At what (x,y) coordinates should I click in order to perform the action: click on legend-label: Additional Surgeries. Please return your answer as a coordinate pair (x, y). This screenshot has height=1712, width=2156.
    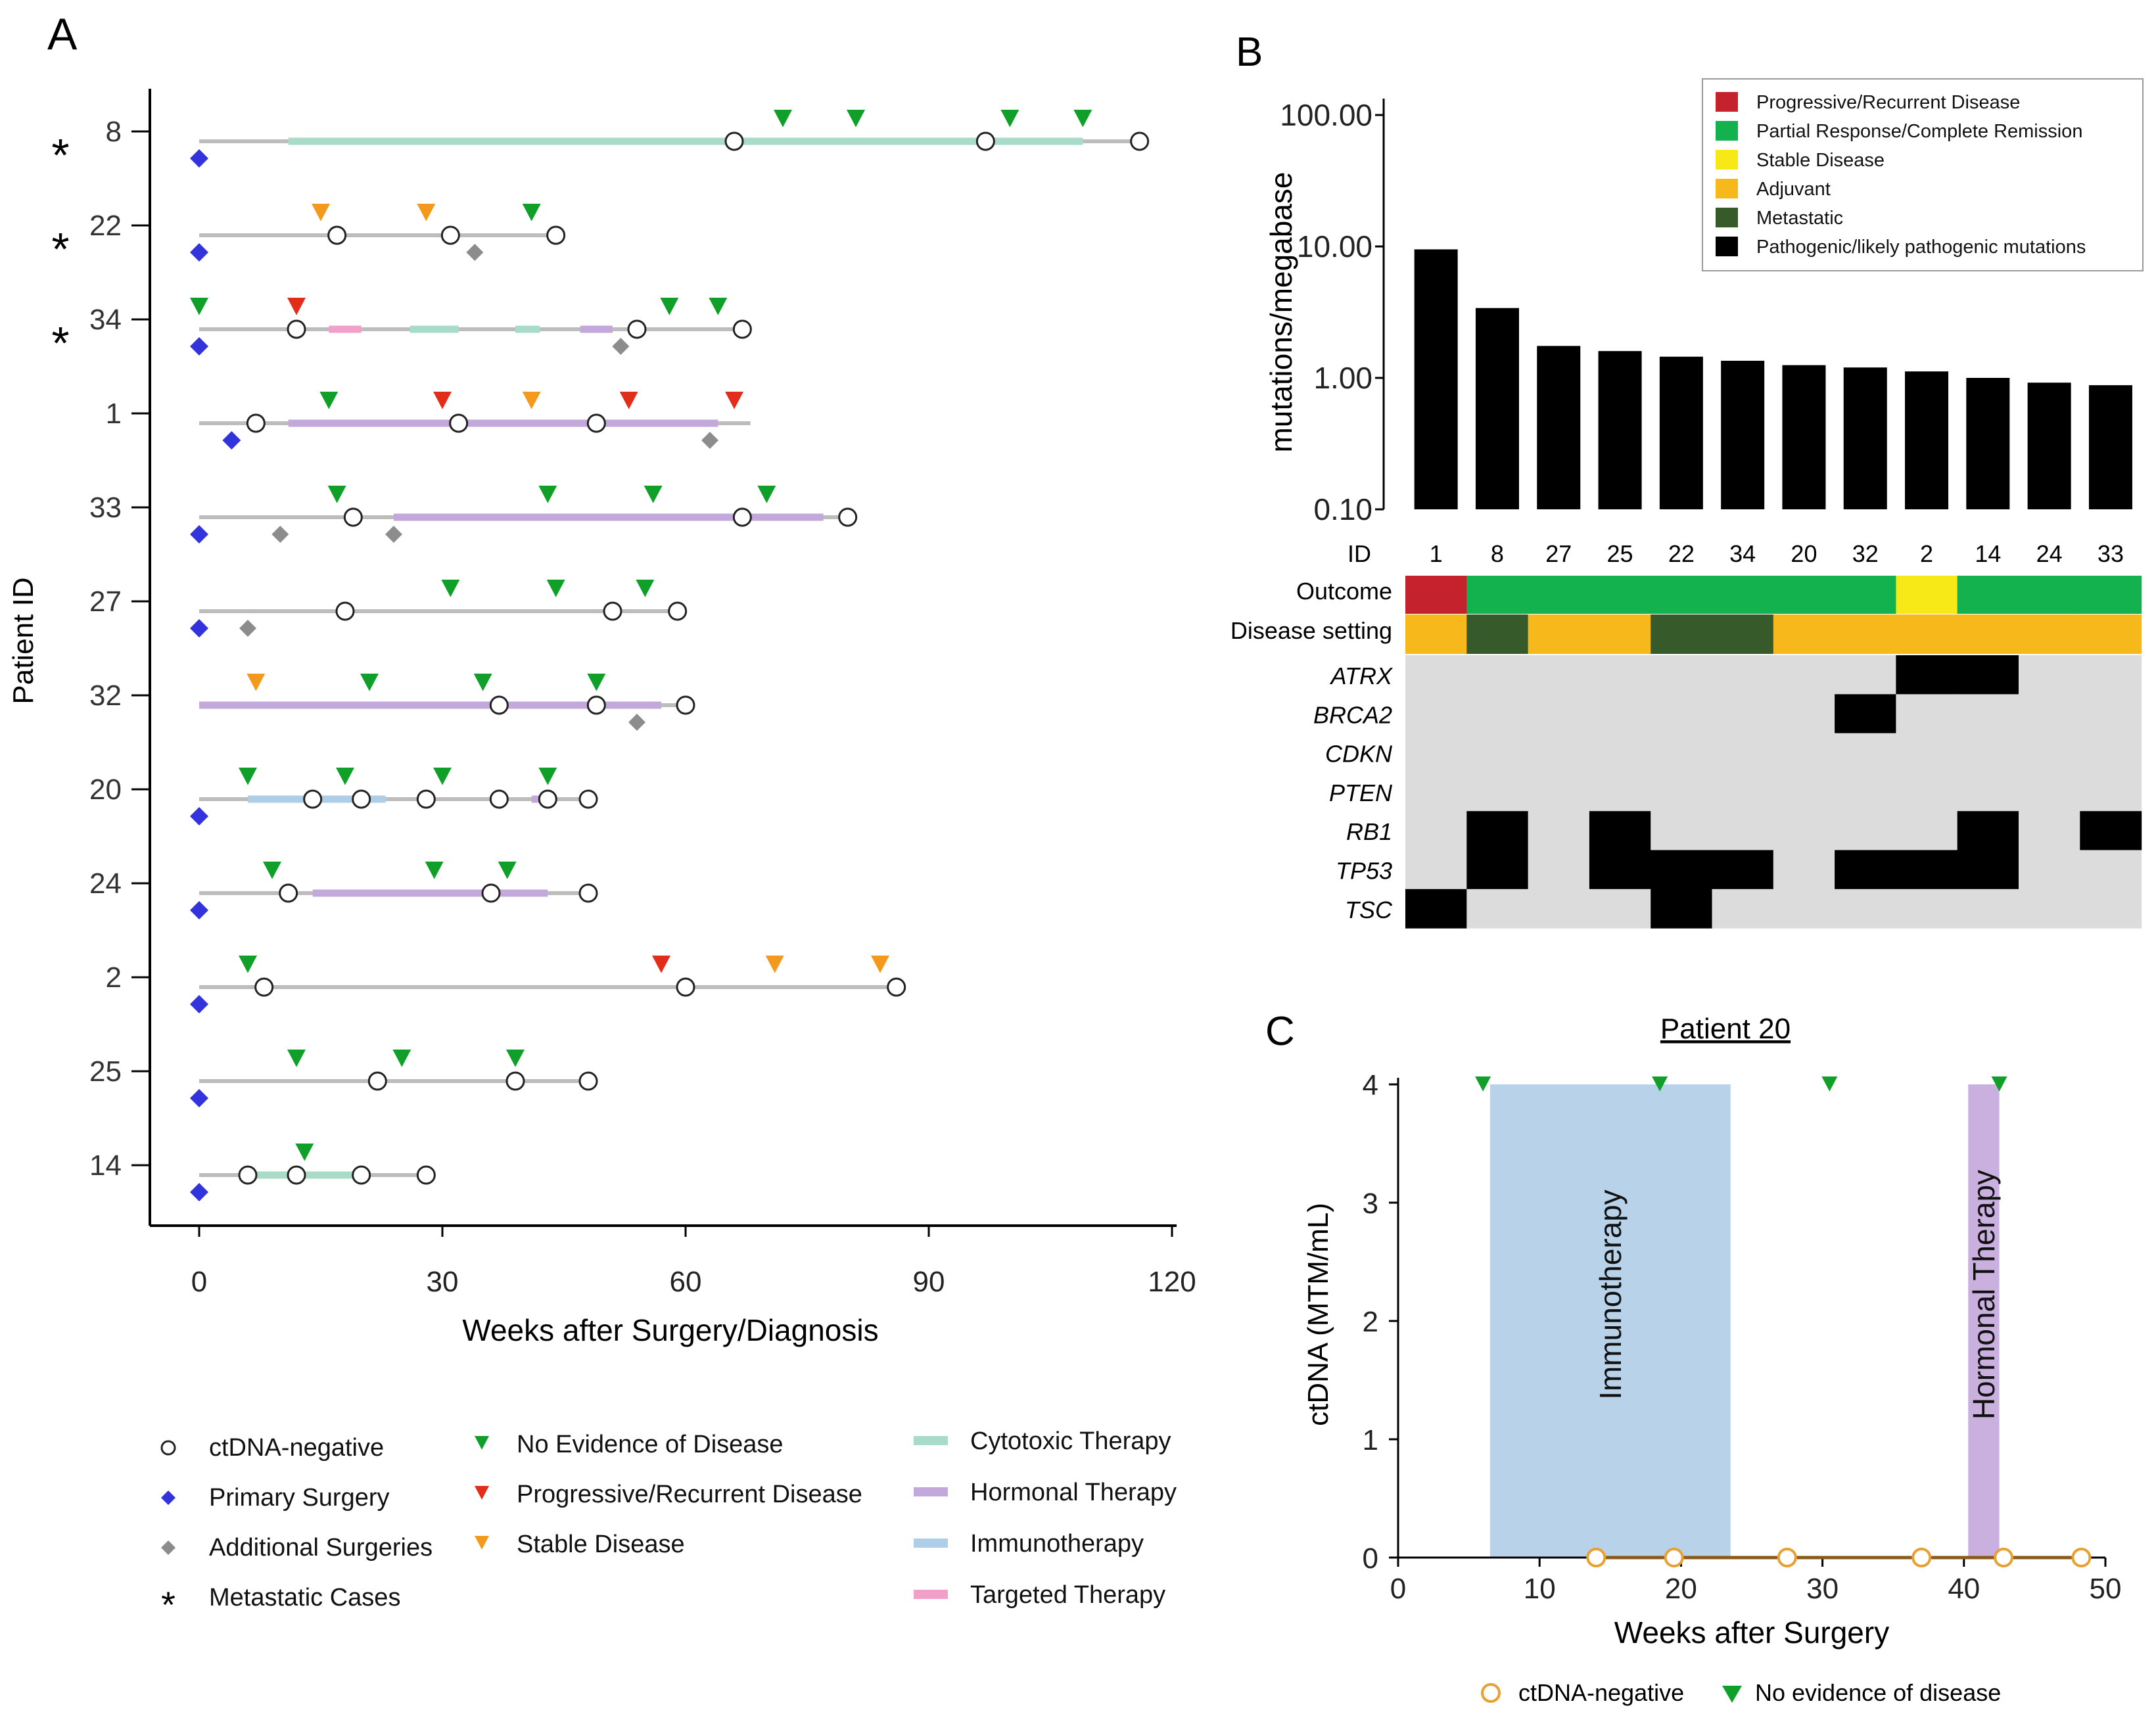
    Looking at the image, I should click on (321, 1548).